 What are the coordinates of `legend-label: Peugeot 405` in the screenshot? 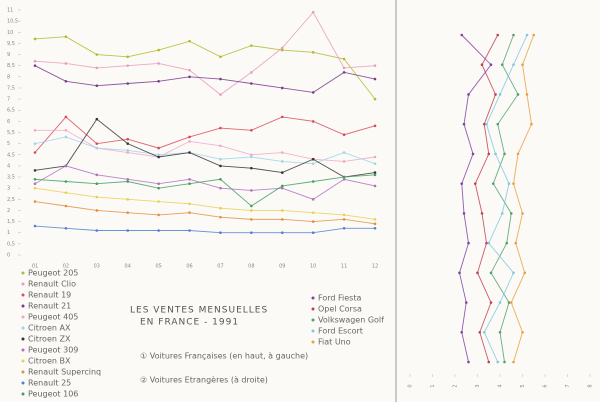 It's located at (53, 317).